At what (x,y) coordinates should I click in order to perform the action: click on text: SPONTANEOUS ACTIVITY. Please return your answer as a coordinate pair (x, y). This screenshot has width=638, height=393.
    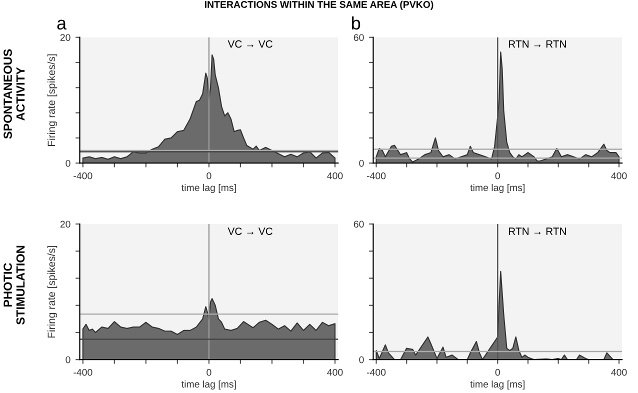
    Looking at the image, I should click on (14, 94).